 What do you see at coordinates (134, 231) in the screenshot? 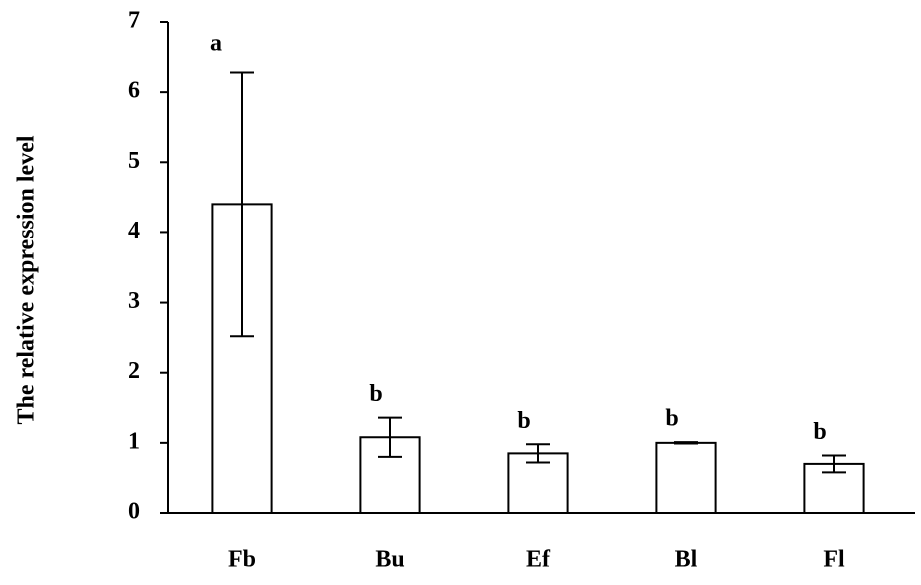
I see `y-tick-label: 4` at bounding box center [134, 231].